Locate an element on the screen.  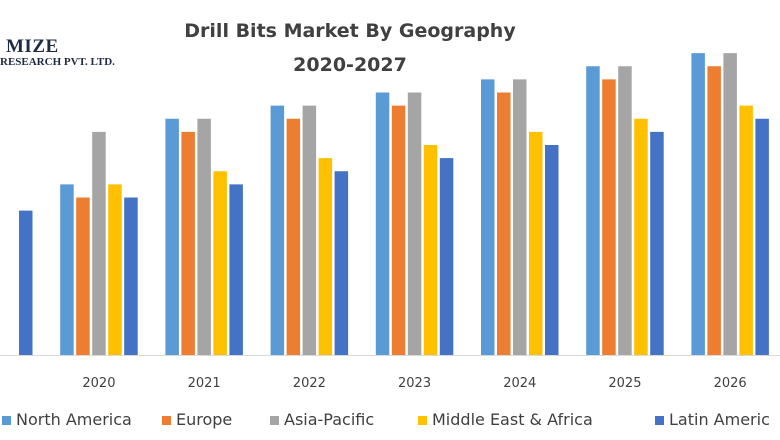
bar-europe-2024 is located at coordinates (504, 223).